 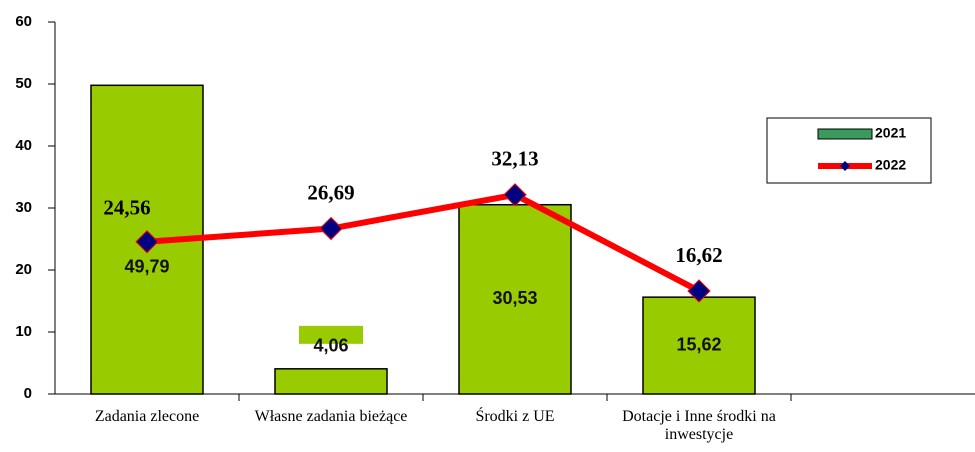 I want to click on y-tick-label: 40, so click(x=23, y=145).